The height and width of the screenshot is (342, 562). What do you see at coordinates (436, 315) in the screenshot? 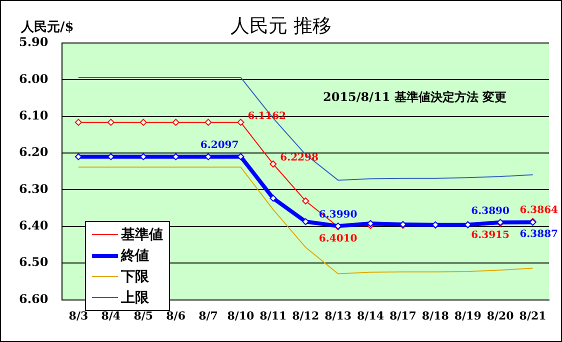
I see `x-tick-label: 8/18` at bounding box center [436, 315].